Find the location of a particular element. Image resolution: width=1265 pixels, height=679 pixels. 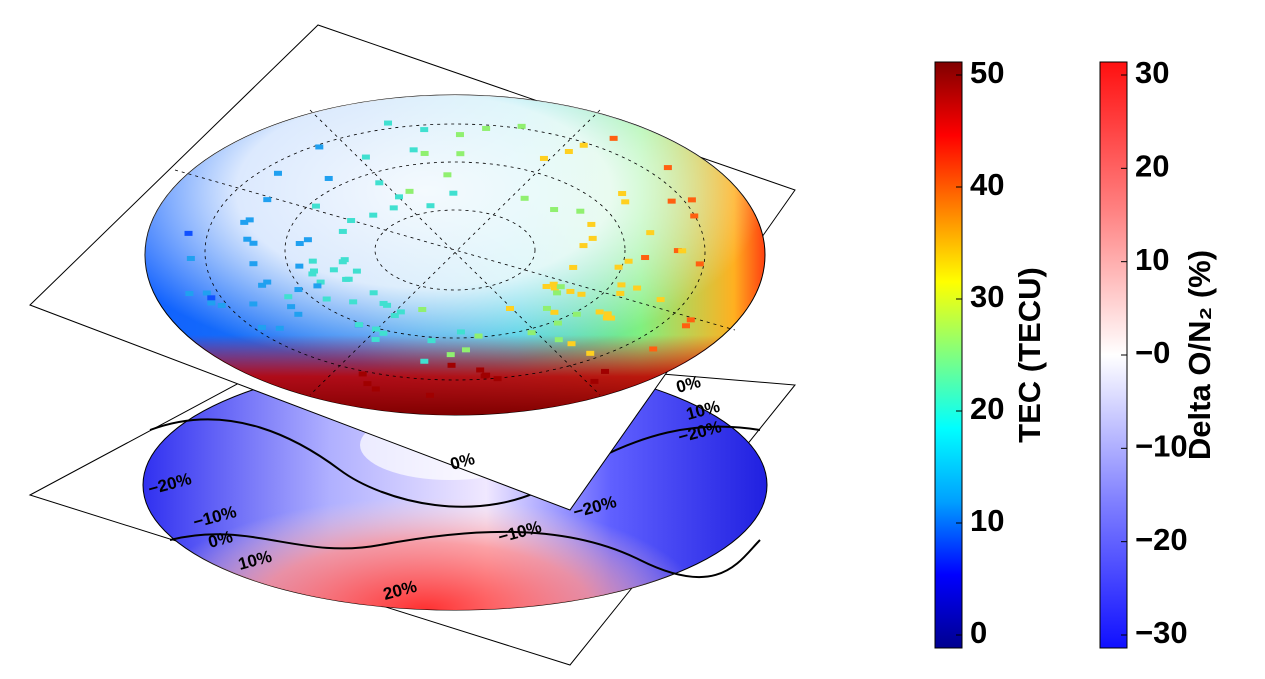

tick-label: 30 is located at coordinates (1152, 72).